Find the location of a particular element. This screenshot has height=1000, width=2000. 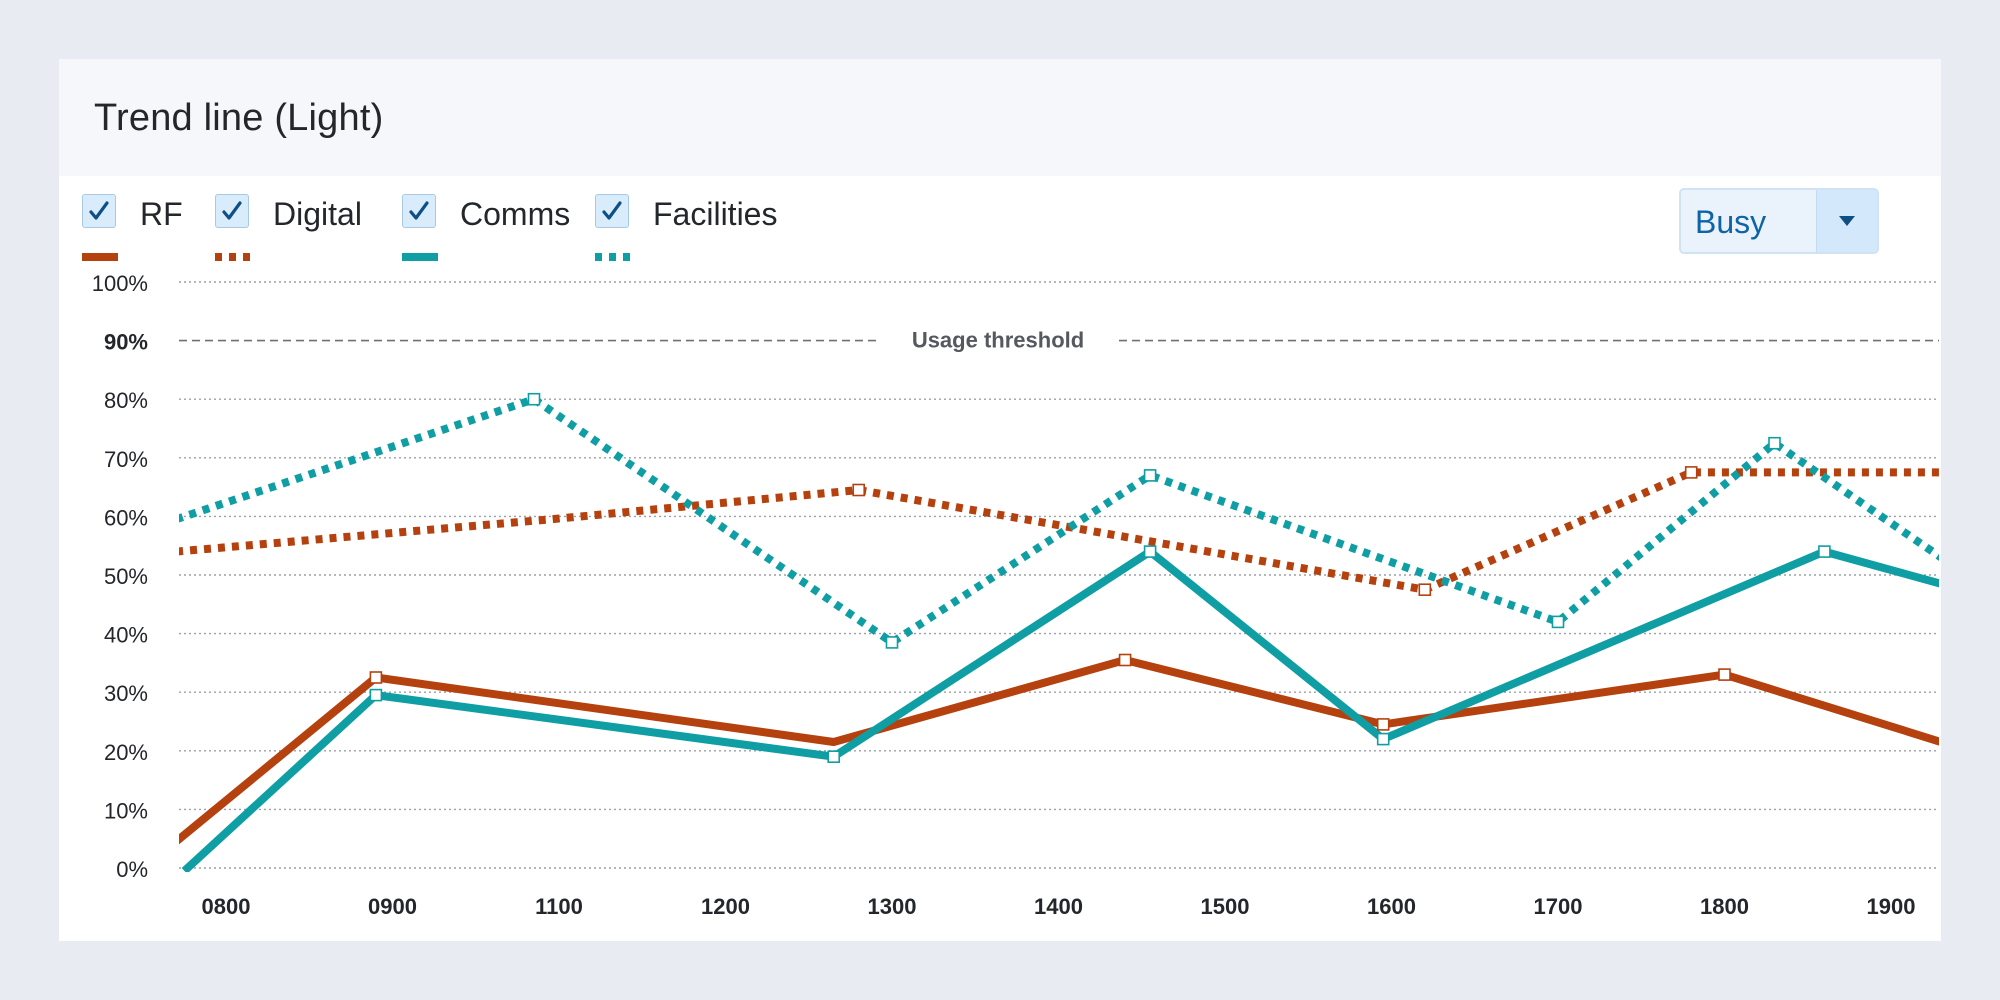

x-tick-label: 1600 is located at coordinates (1391, 906).